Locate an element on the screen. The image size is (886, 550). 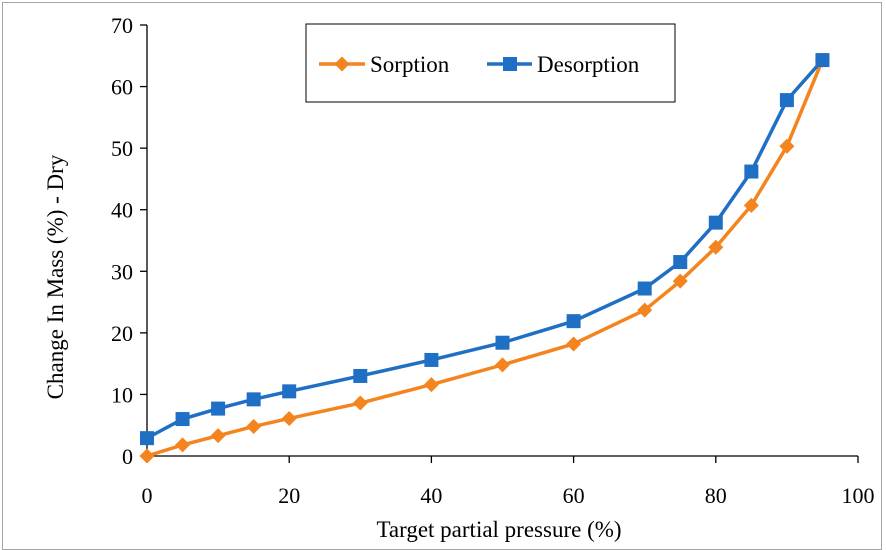
y-tick-label: 40 is located at coordinates (122, 210).